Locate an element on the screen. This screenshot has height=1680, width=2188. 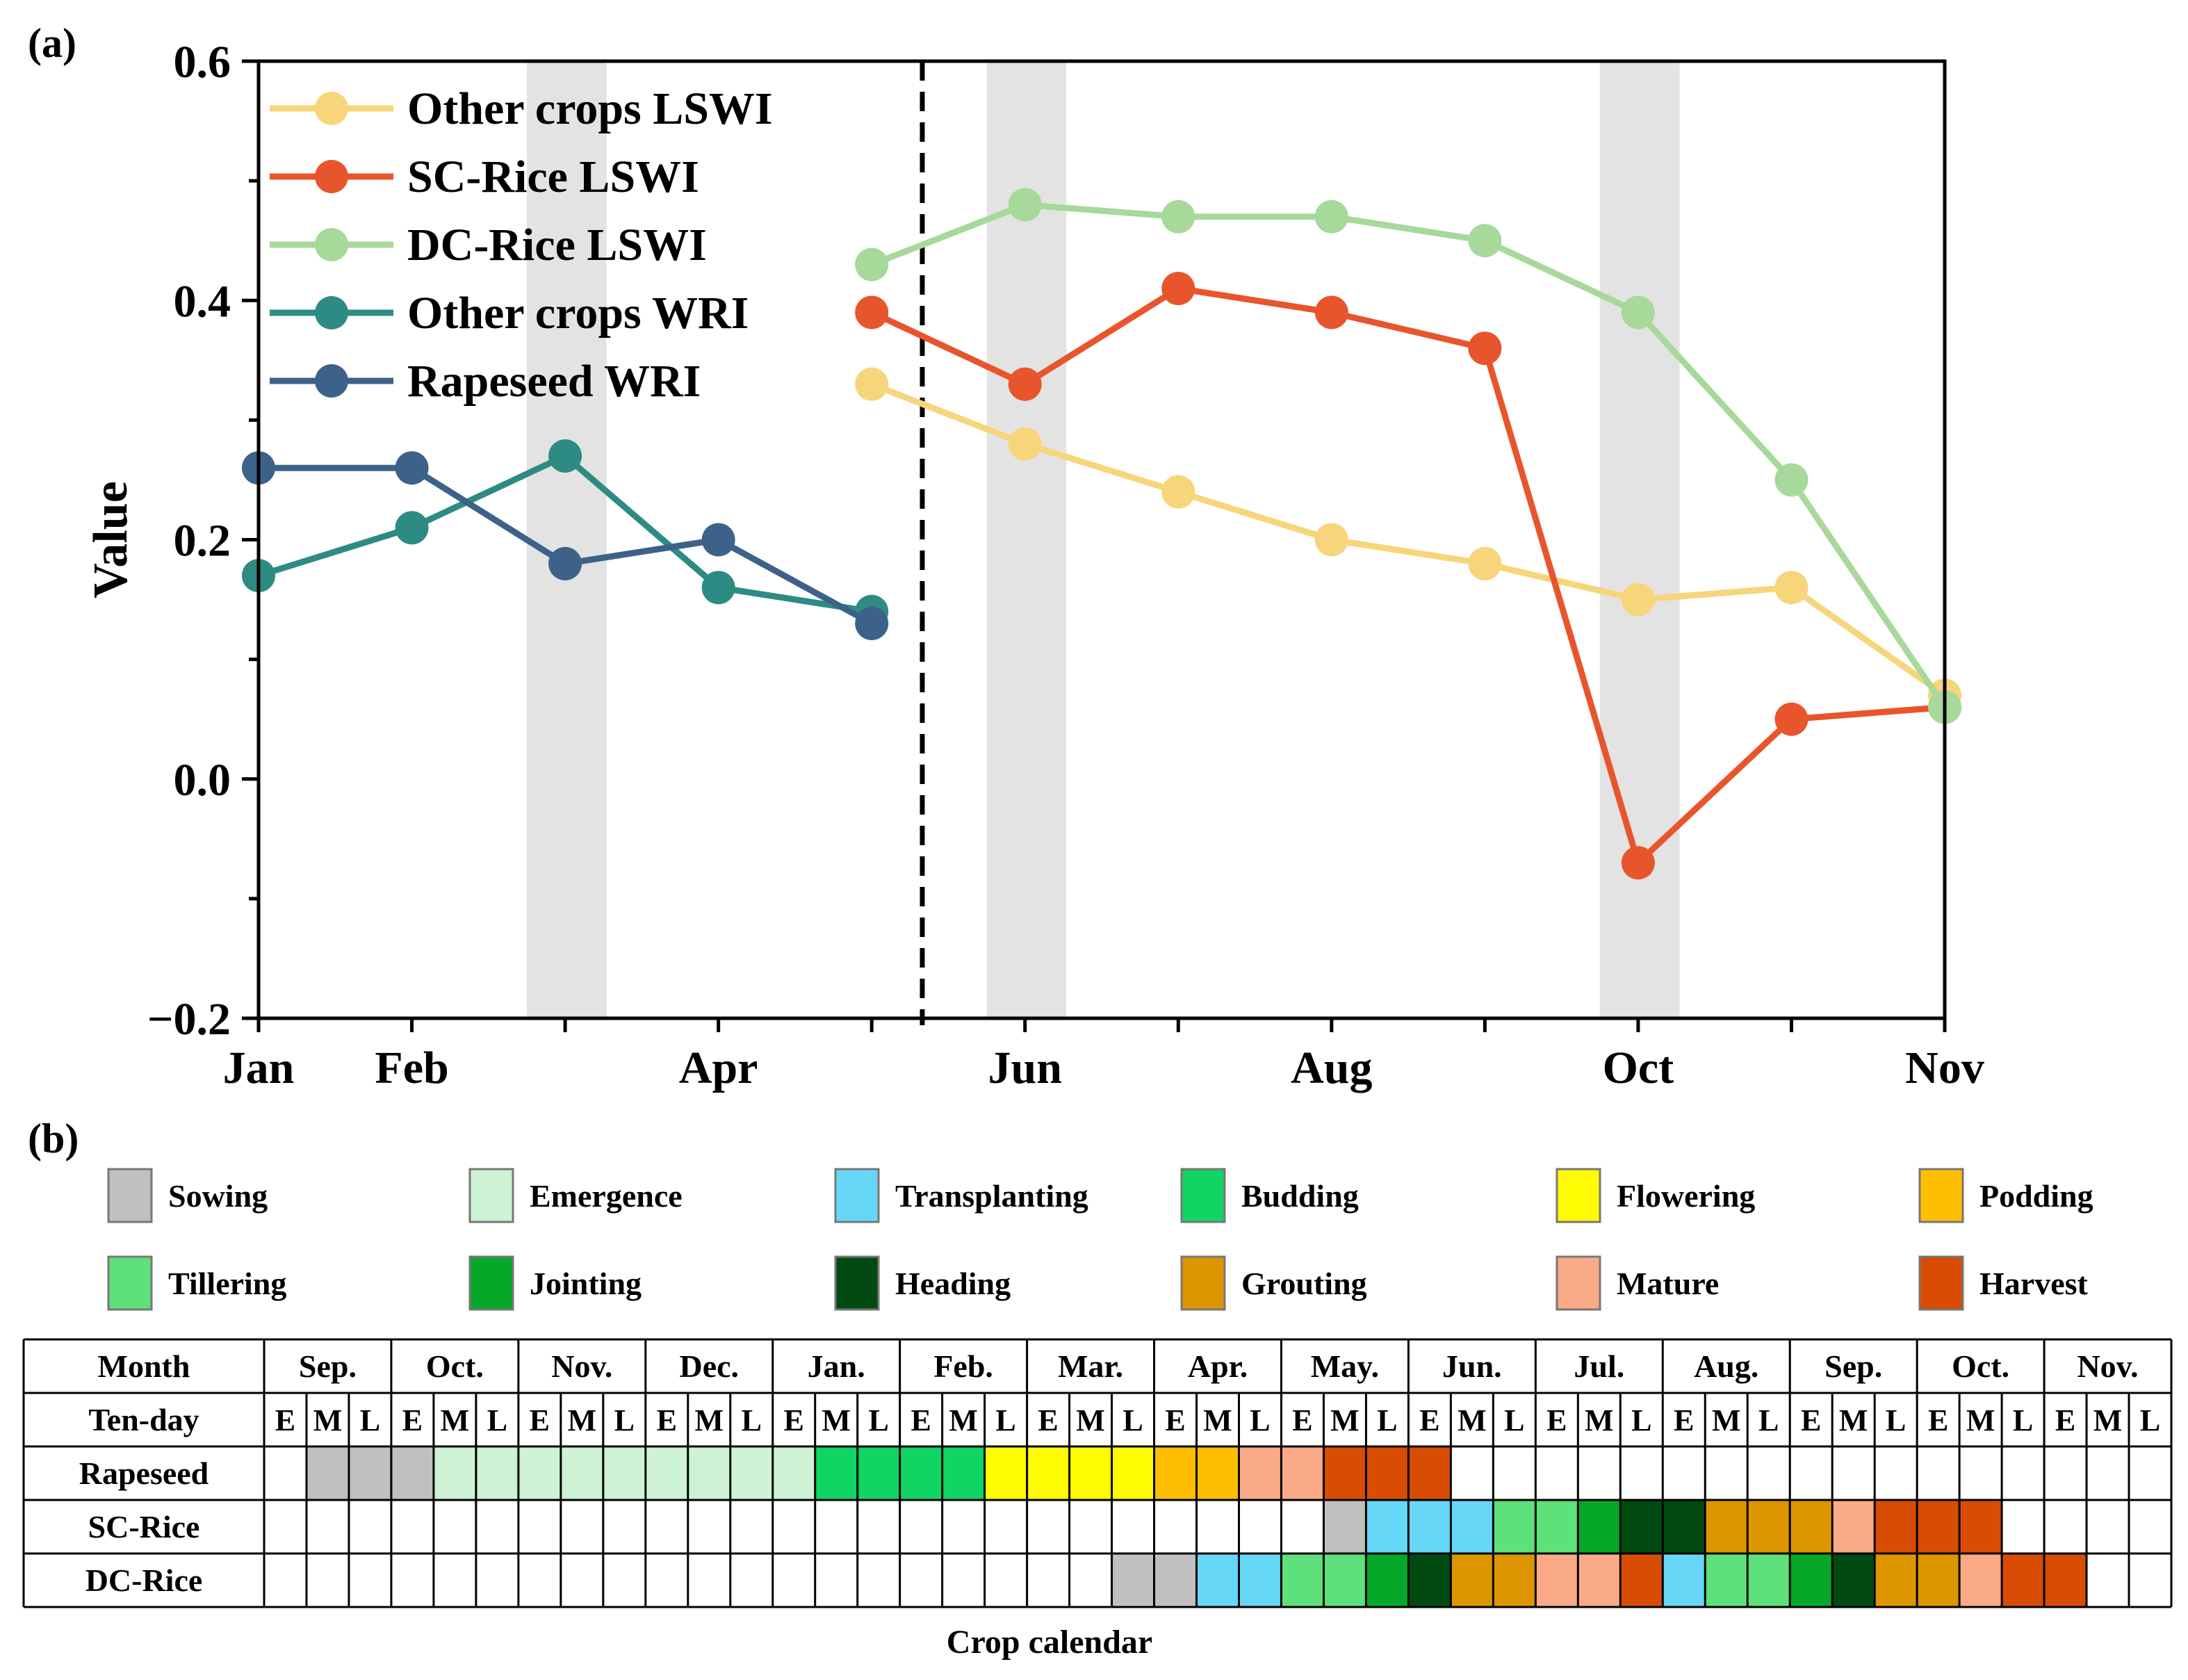
row-label: SC-Rice is located at coordinates (144, 1526).